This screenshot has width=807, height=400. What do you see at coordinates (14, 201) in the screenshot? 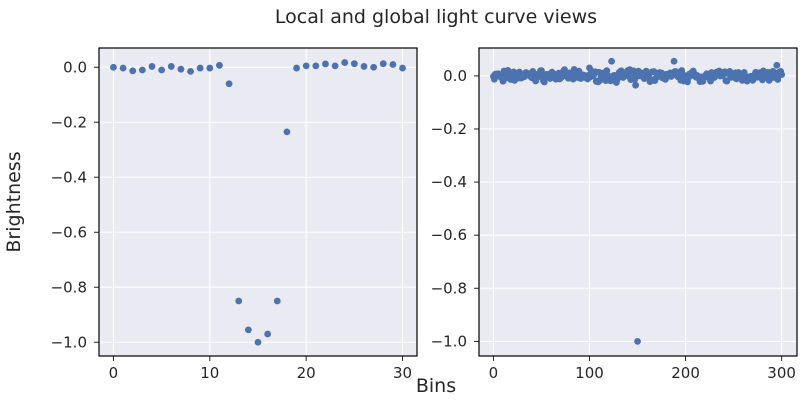
I see `y-axis-label: Brightness` at bounding box center [14, 201].